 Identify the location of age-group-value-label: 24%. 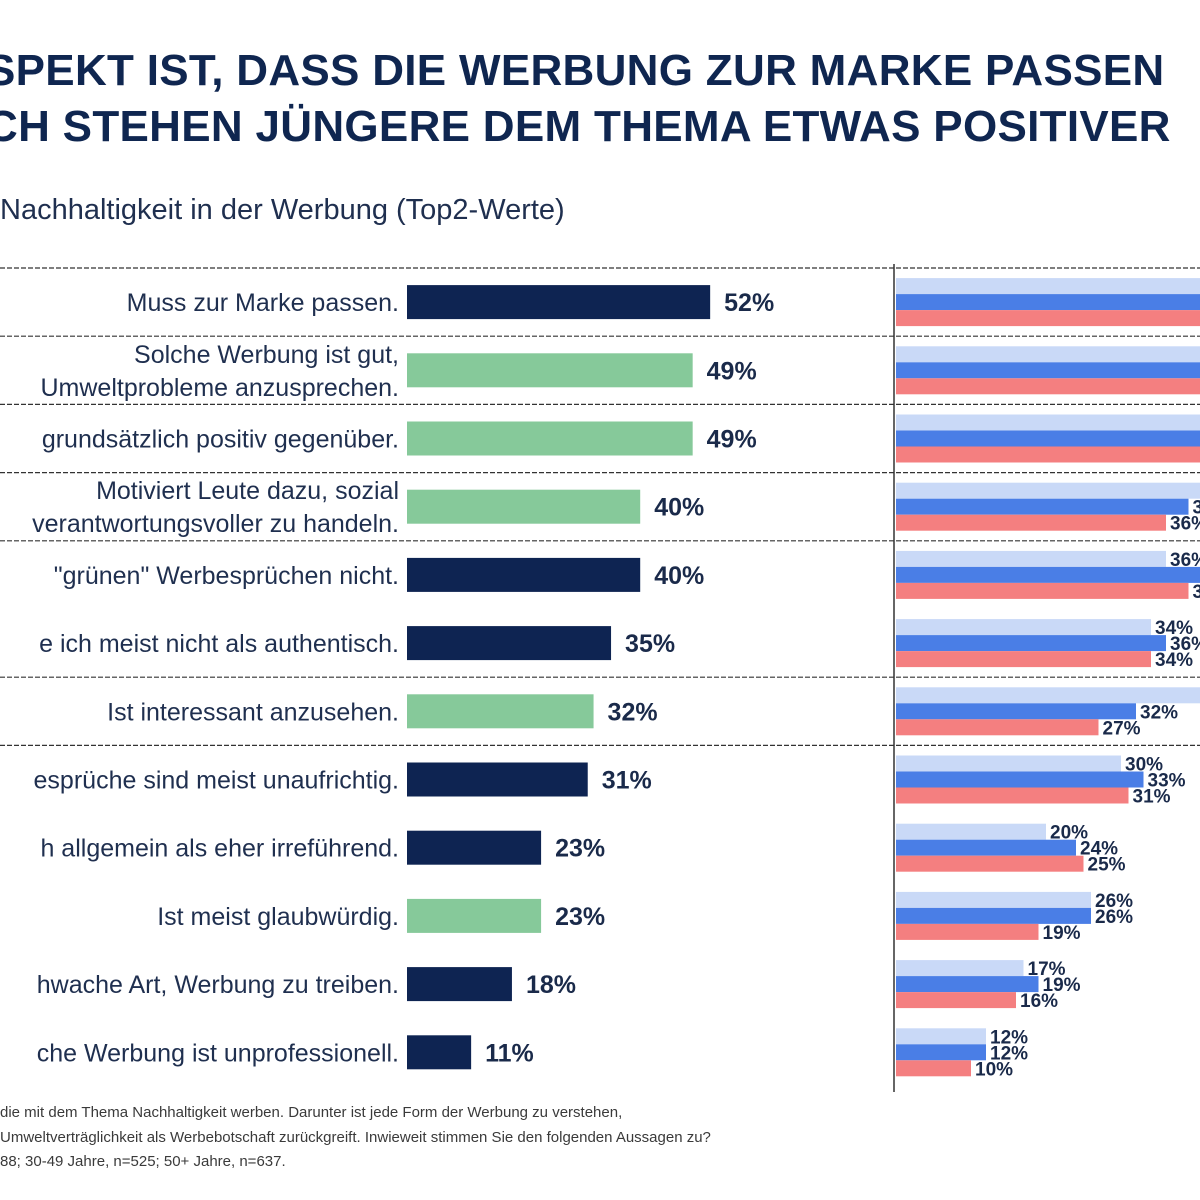
(1099, 849).